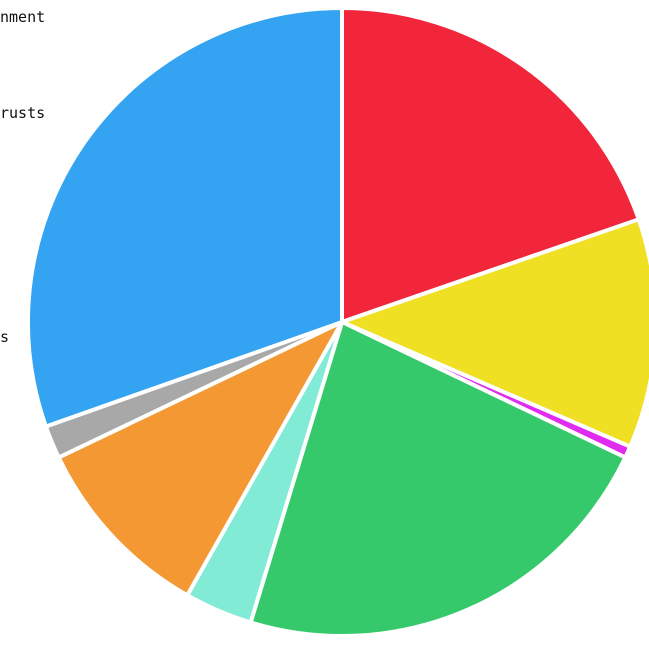  I want to click on legend-label-fragment-3: s, so click(5, 337).